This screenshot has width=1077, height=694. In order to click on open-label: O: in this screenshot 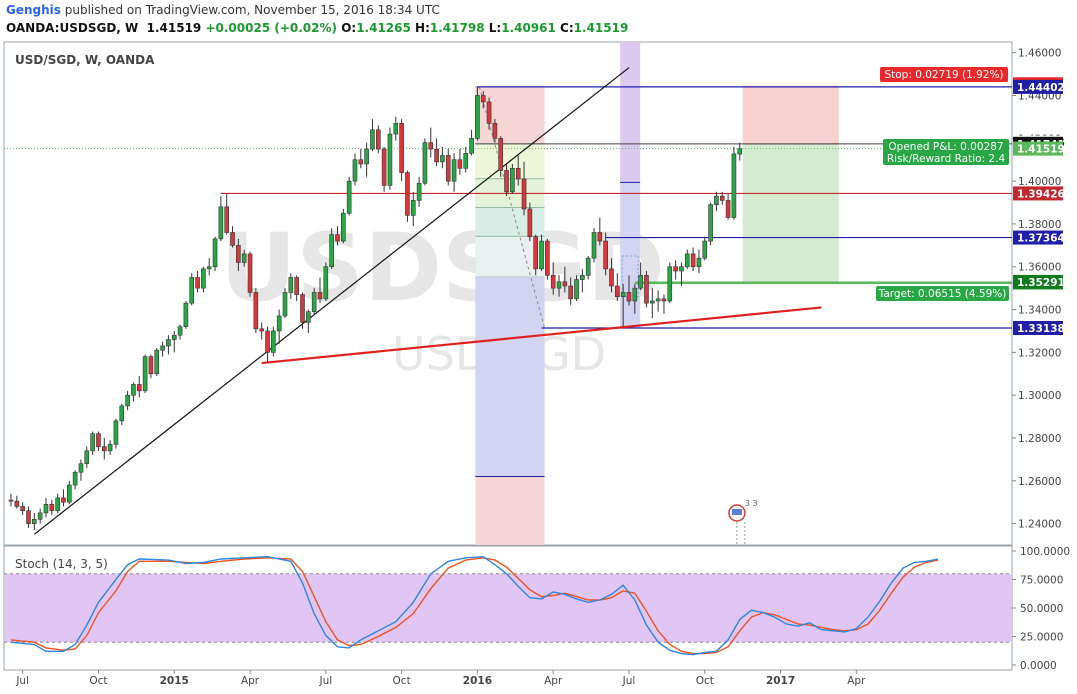, I will do `click(349, 28)`.